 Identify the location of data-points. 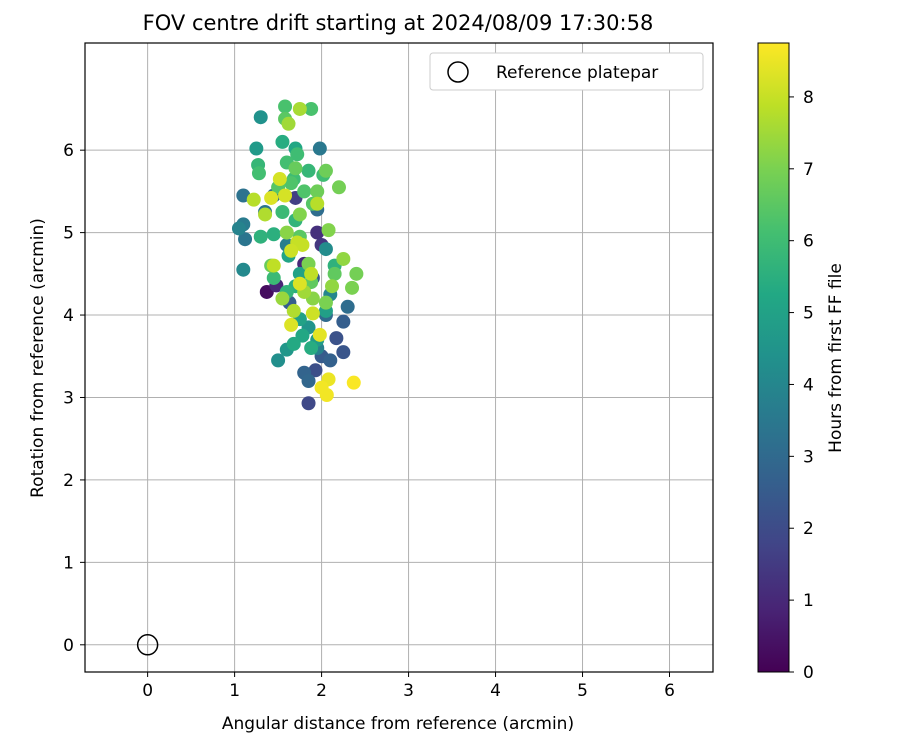
(297, 255).